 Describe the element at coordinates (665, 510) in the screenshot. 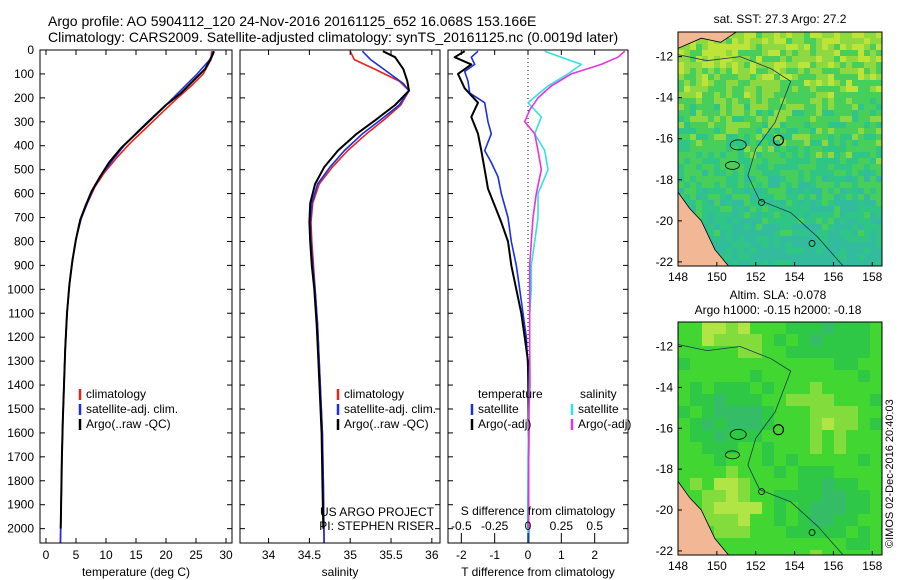

I see `y-tick-label: -20` at that location.